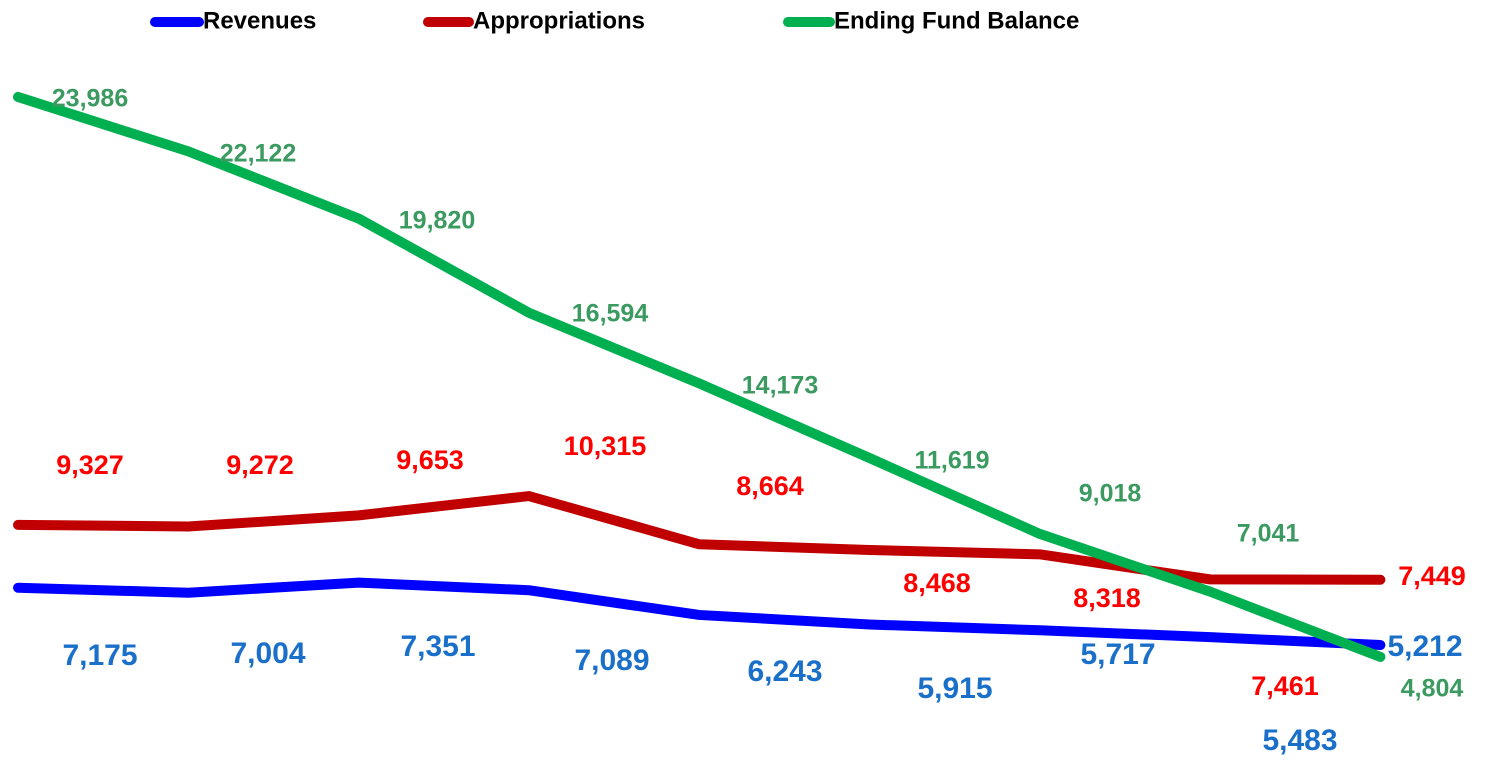 This screenshot has height=761, width=1491. What do you see at coordinates (1107, 598) in the screenshot?
I see `data-label: 8,318` at bounding box center [1107, 598].